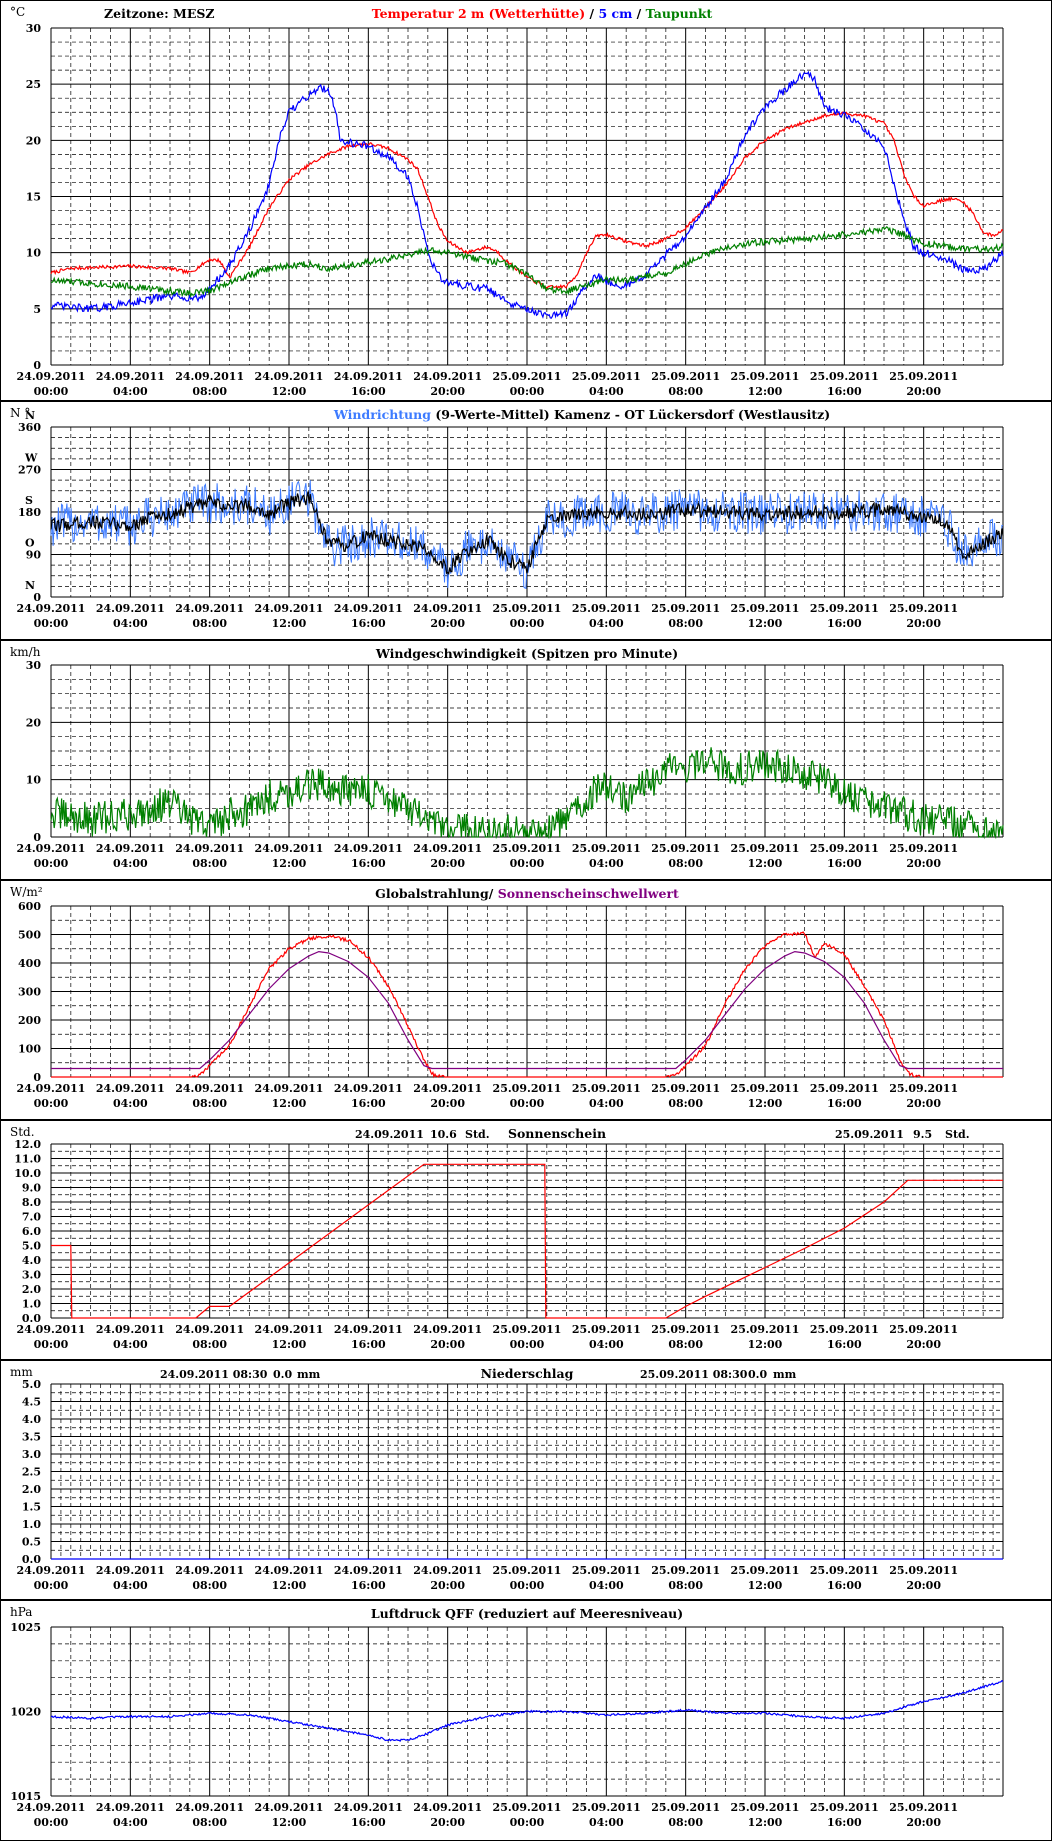 The width and height of the screenshot is (1052, 1841). I want to click on title-part: Niederschlag, so click(527, 1373).